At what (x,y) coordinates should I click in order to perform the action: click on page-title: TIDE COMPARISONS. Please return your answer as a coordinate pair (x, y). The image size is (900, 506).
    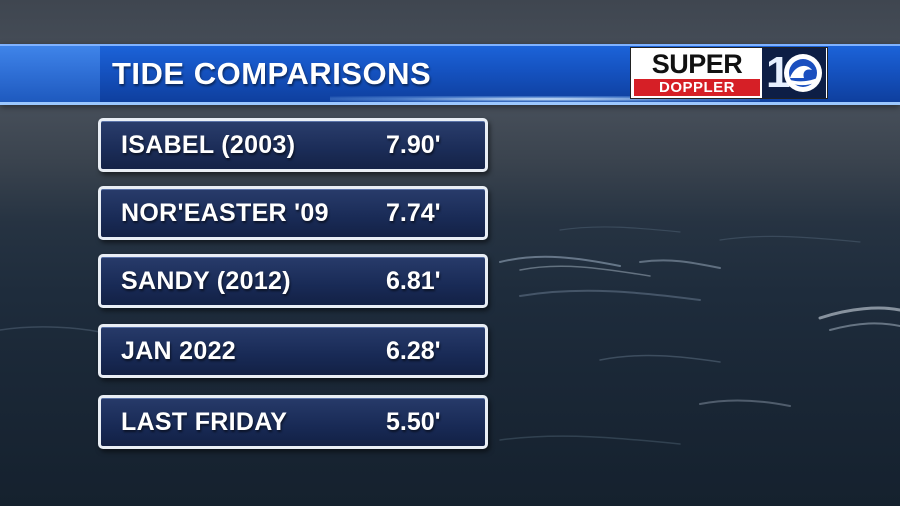
    Looking at the image, I should click on (272, 73).